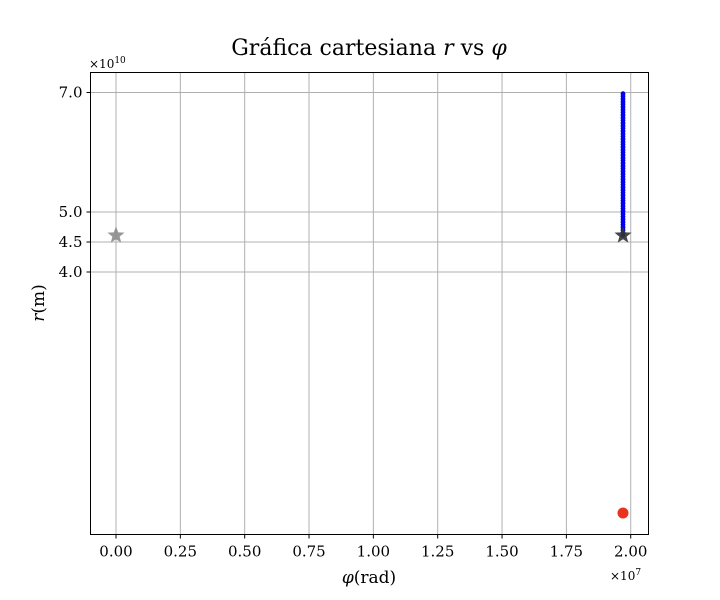 The width and height of the screenshot is (720, 600). What do you see at coordinates (630, 552) in the screenshot?
I see `x-tick-label: 2.00` at bounding box center [630, 552].